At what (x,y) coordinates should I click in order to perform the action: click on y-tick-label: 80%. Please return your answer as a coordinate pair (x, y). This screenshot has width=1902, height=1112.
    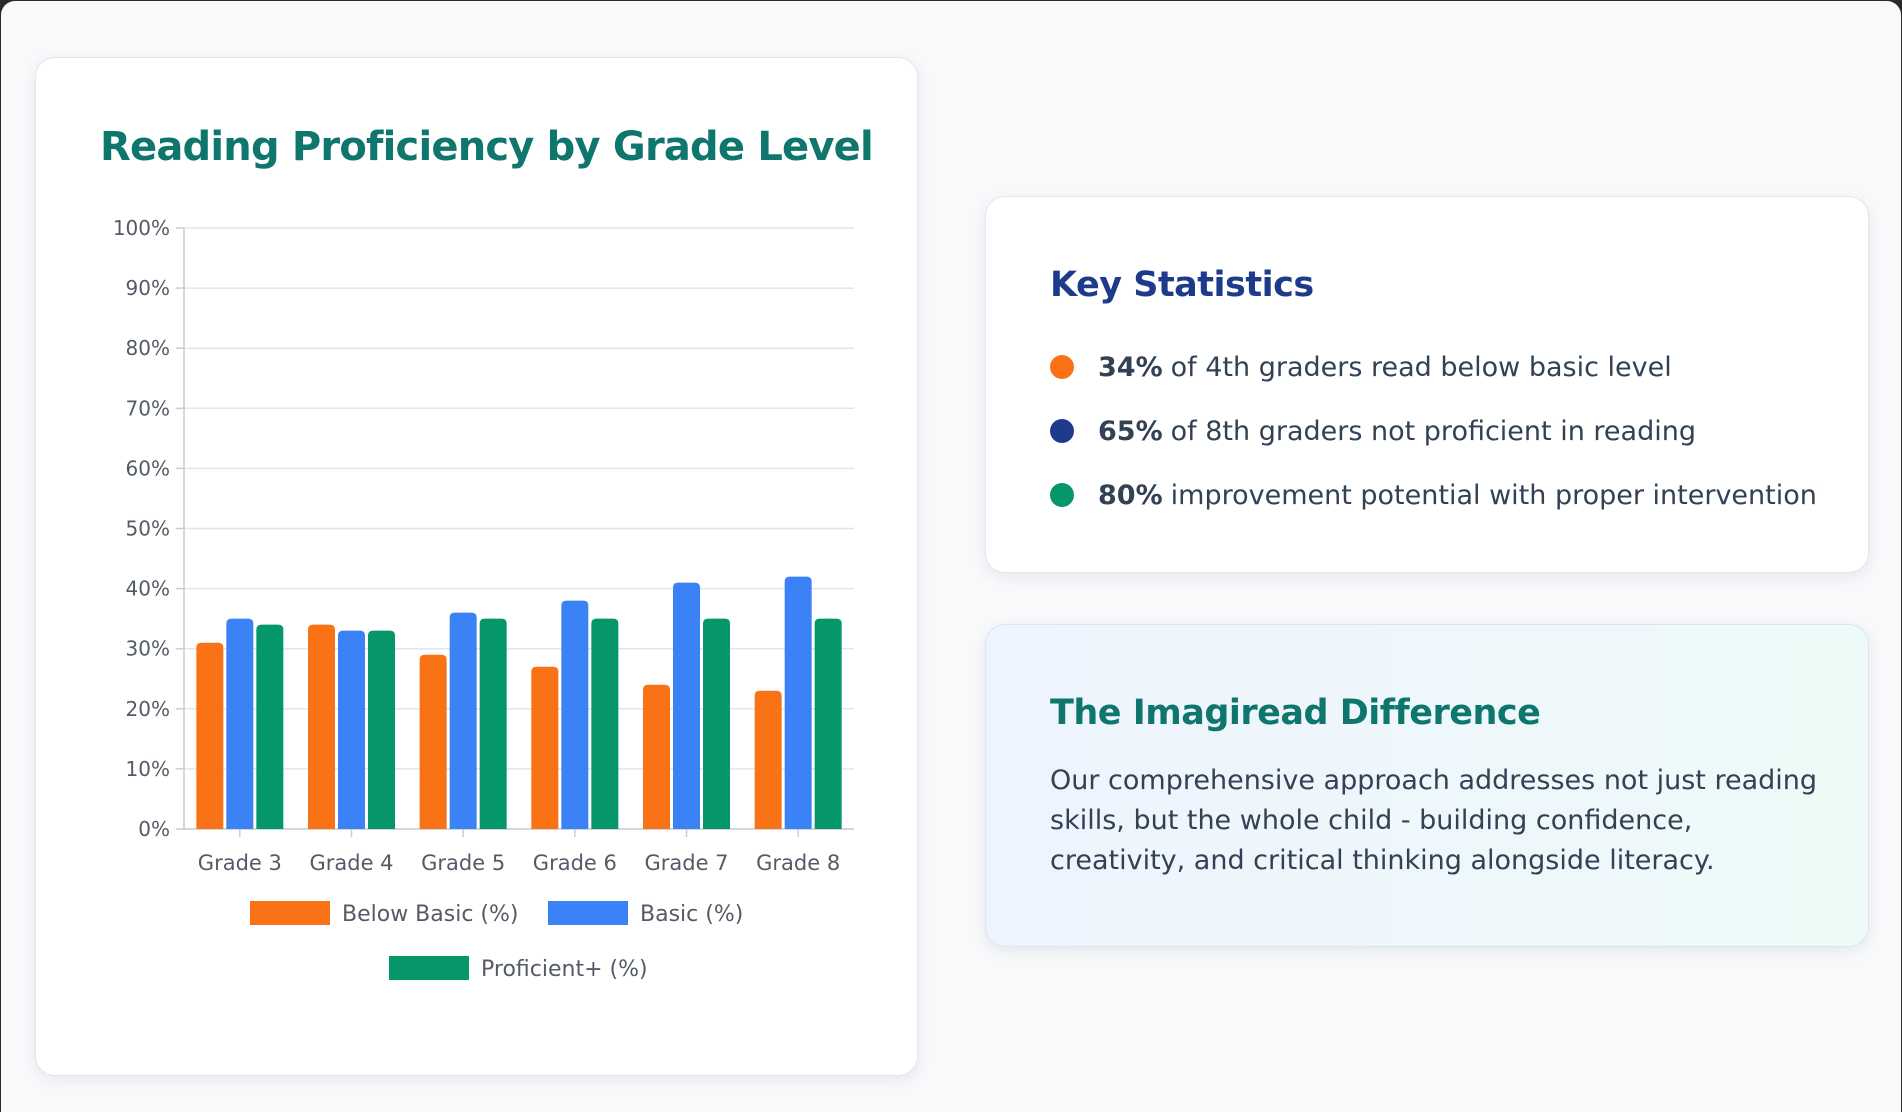
    Looking at the image, I should click on (148, 348).